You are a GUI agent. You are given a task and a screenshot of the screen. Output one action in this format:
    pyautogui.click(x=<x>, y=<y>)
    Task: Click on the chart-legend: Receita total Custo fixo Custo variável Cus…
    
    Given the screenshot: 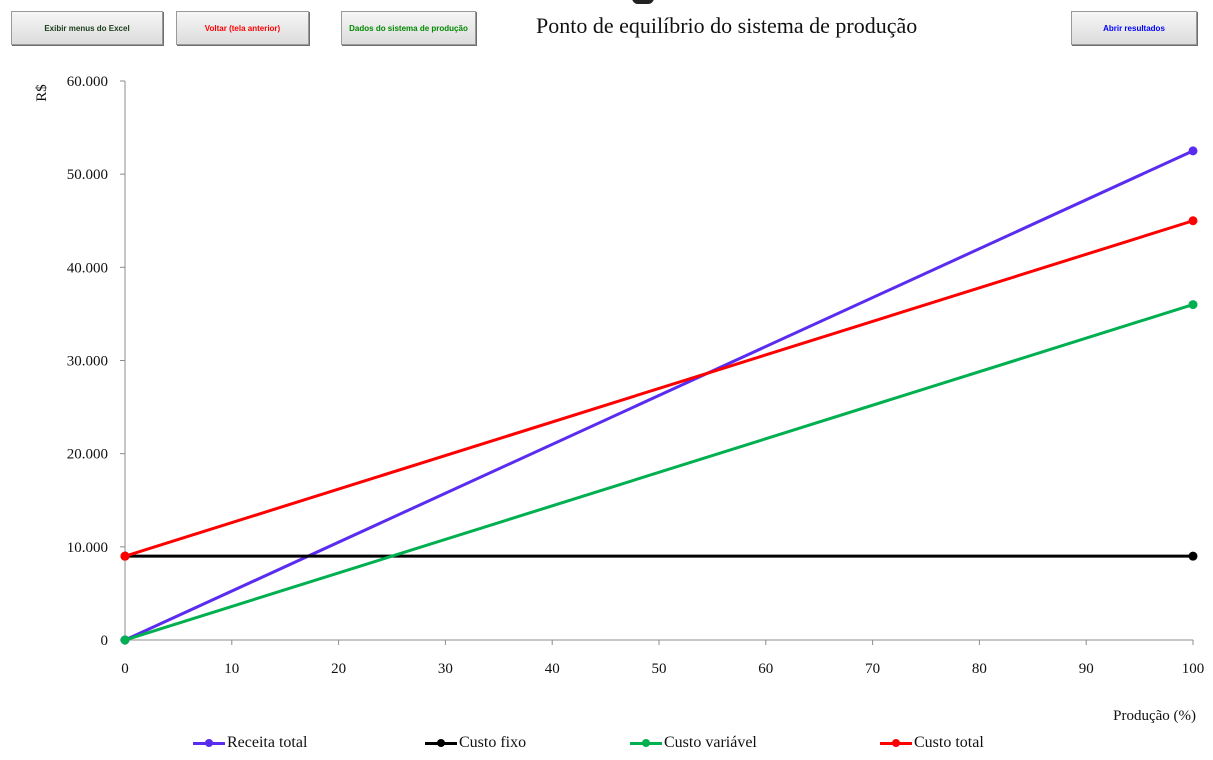 What is the action you would take?
    pyautogui.click(x=606, y=746)
    